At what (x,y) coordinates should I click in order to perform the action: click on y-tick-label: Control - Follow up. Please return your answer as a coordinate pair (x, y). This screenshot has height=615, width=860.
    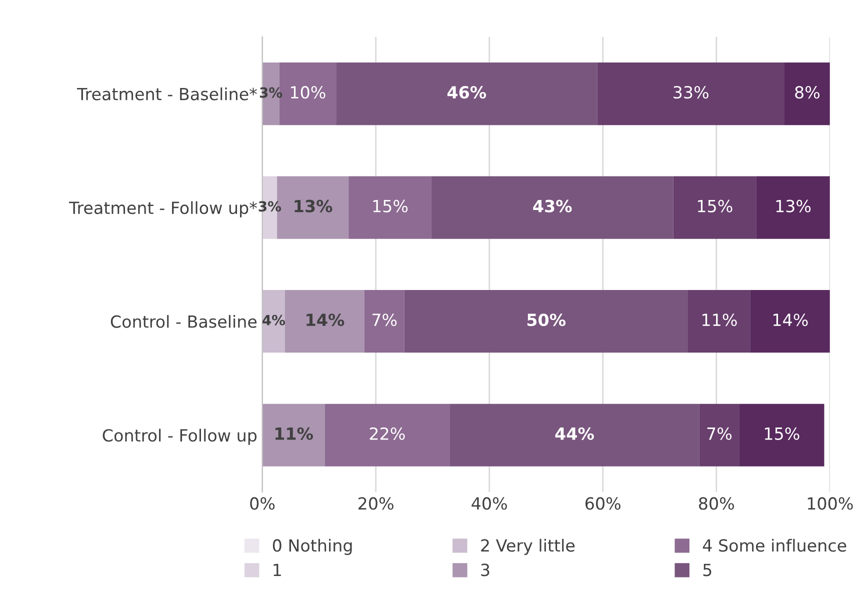
    Looking at the image, I should click on (179, 436).